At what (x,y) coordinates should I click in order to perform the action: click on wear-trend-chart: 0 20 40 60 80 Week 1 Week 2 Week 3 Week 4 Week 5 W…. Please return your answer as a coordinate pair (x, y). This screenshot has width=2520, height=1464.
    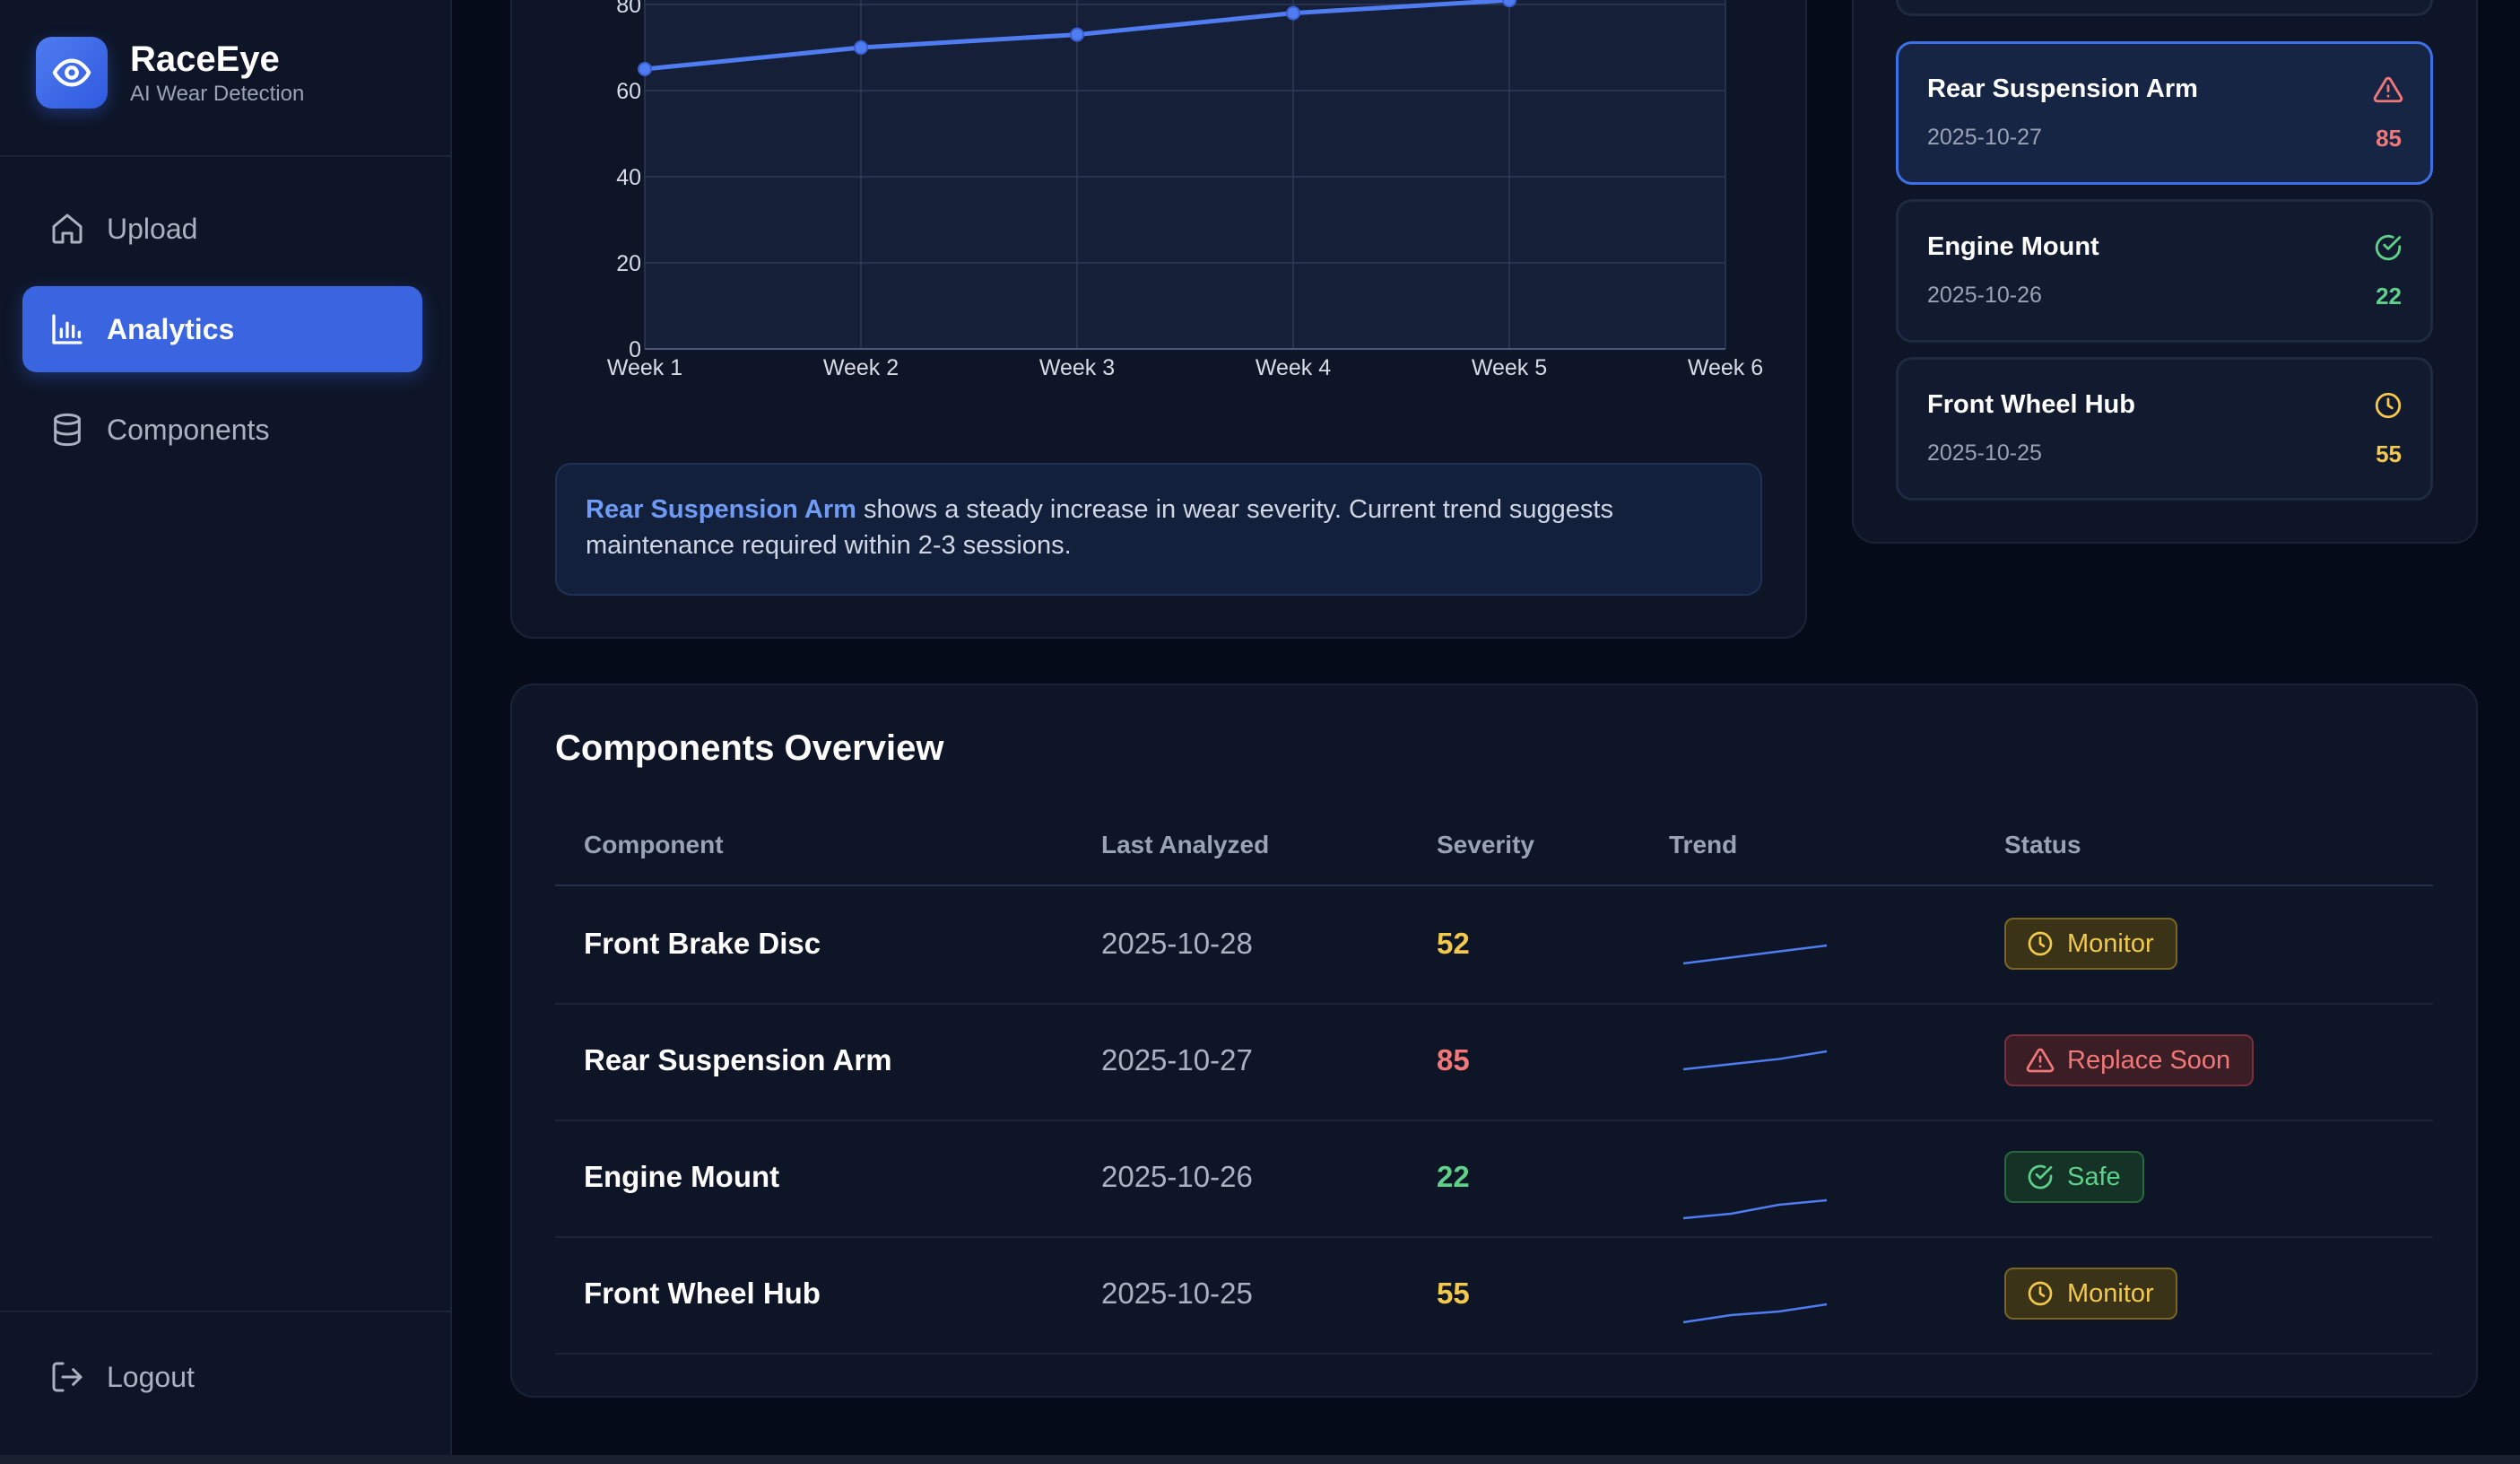
    Looking at the image, I should click on (1185, 190).